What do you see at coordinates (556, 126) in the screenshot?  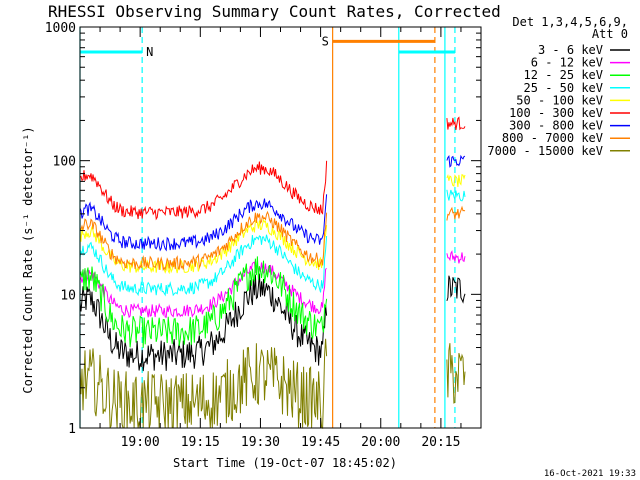 I see `legend-entry-6: 300 - 800 keV` at bounding box center [556, 126].